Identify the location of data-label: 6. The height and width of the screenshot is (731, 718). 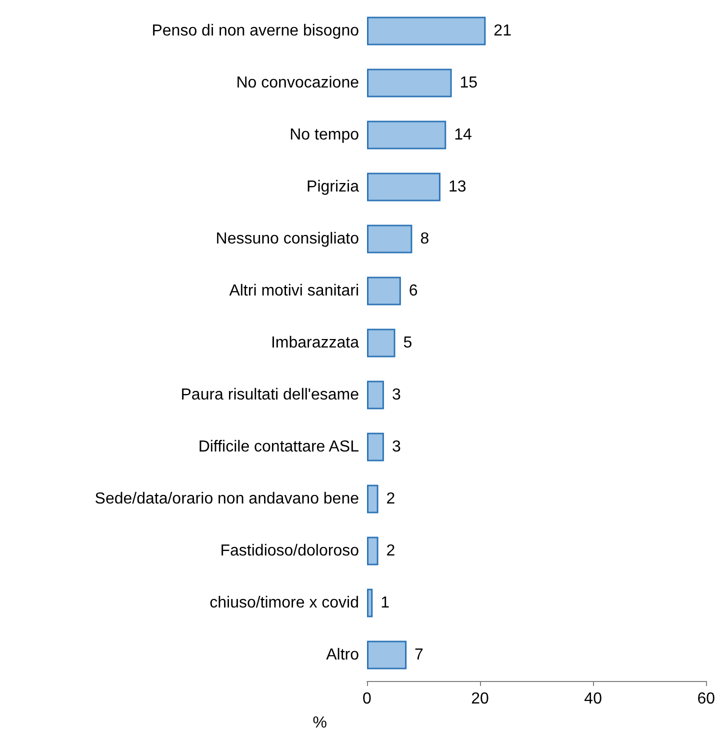
(413, 291).